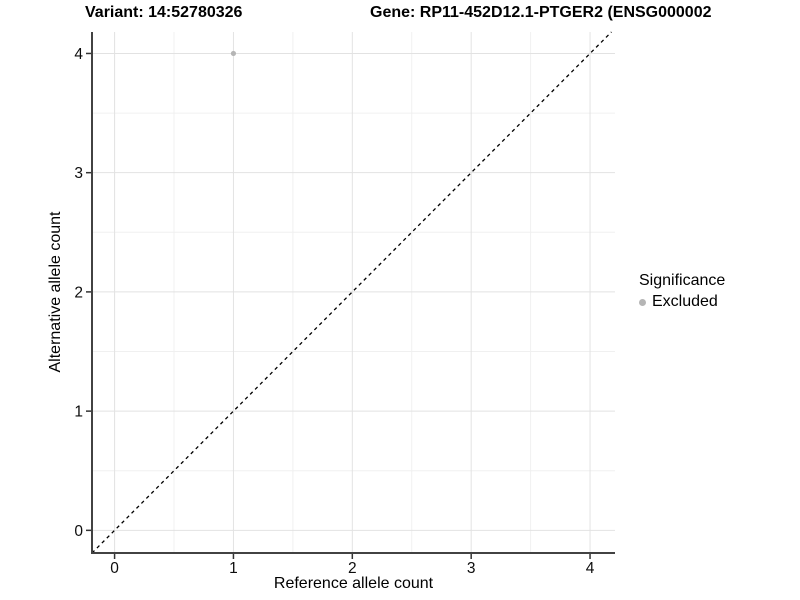 The height and width of the screenshot is (600, 800). What do you see at coordinates (164, 12) in the screenshot?
I see `plot-title-variant: Variant: 14:52780326` at bounding box center [164, 12].